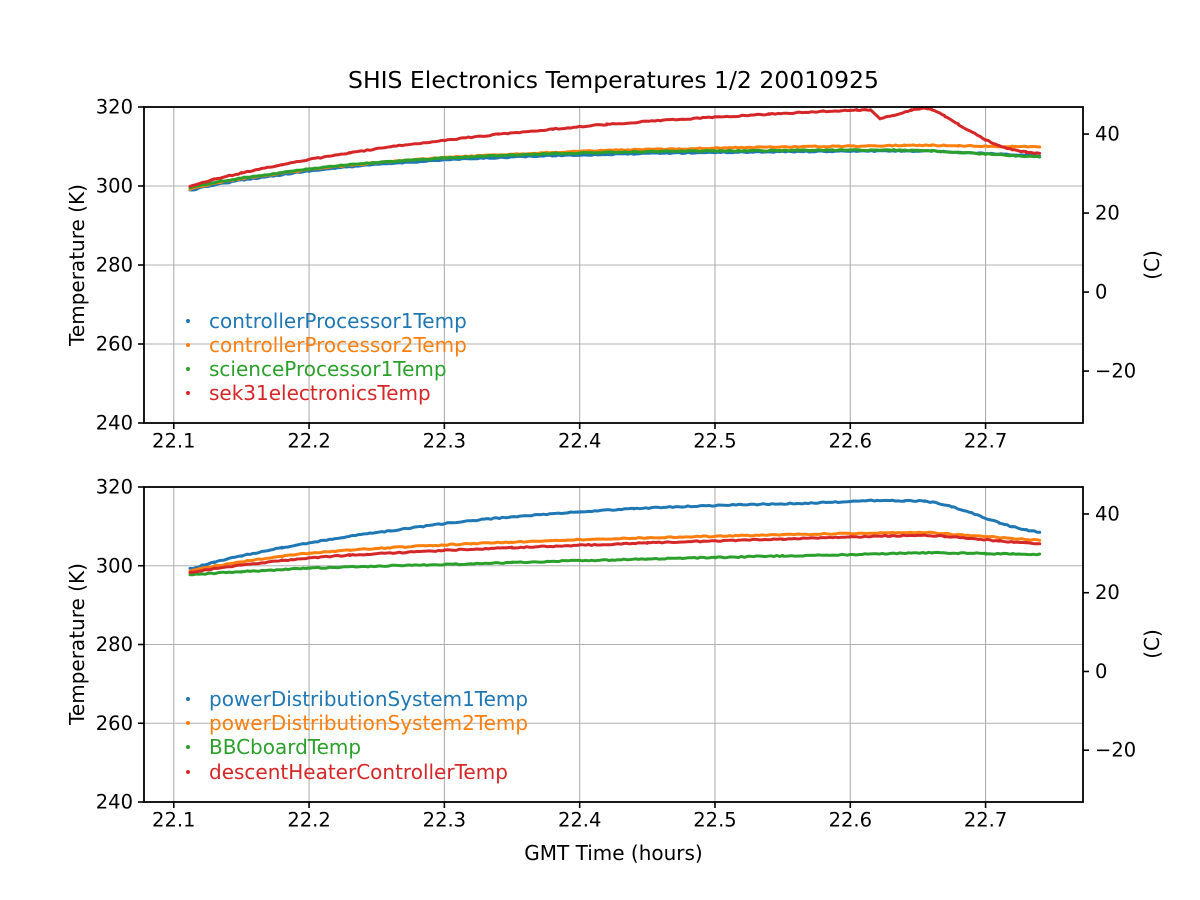 The width and height of the screenshot is (1200, 900). Describe the element at coordinates (328, 368) in the screenshot. I see `legend-label: scienceProcessor1Temp` at that location.